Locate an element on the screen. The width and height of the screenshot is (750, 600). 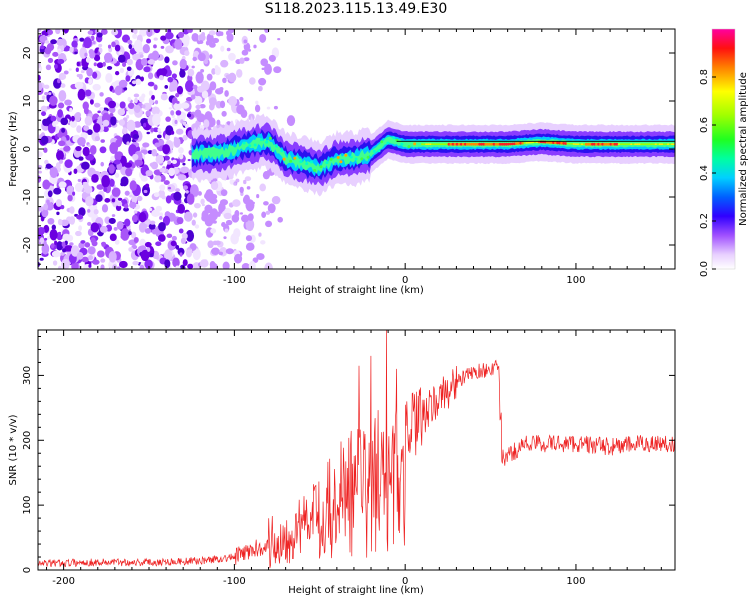
colorbar-tick-label: 0.0 is located at coordinates (704, 269).